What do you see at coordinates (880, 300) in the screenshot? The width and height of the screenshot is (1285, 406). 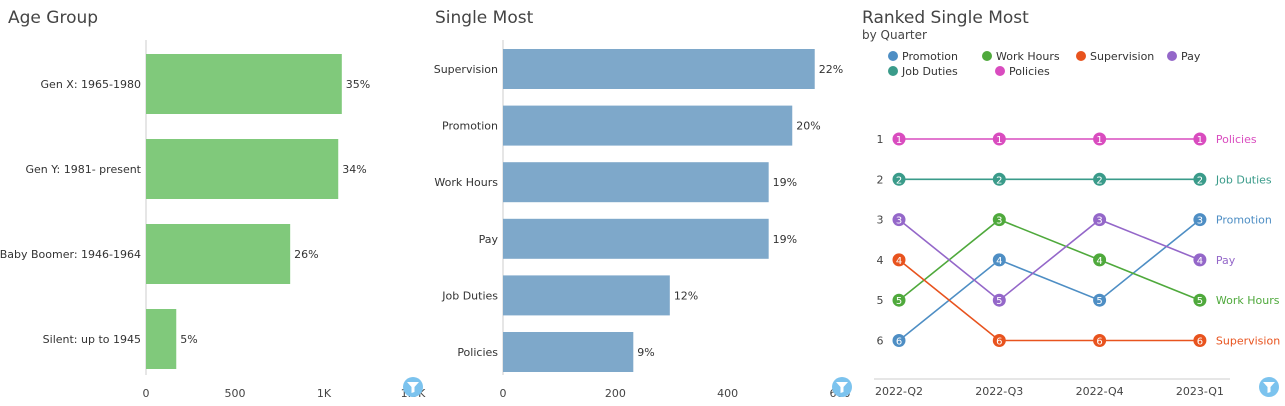 I see `y-tick-label: 5` at bounding box center [880, 300].